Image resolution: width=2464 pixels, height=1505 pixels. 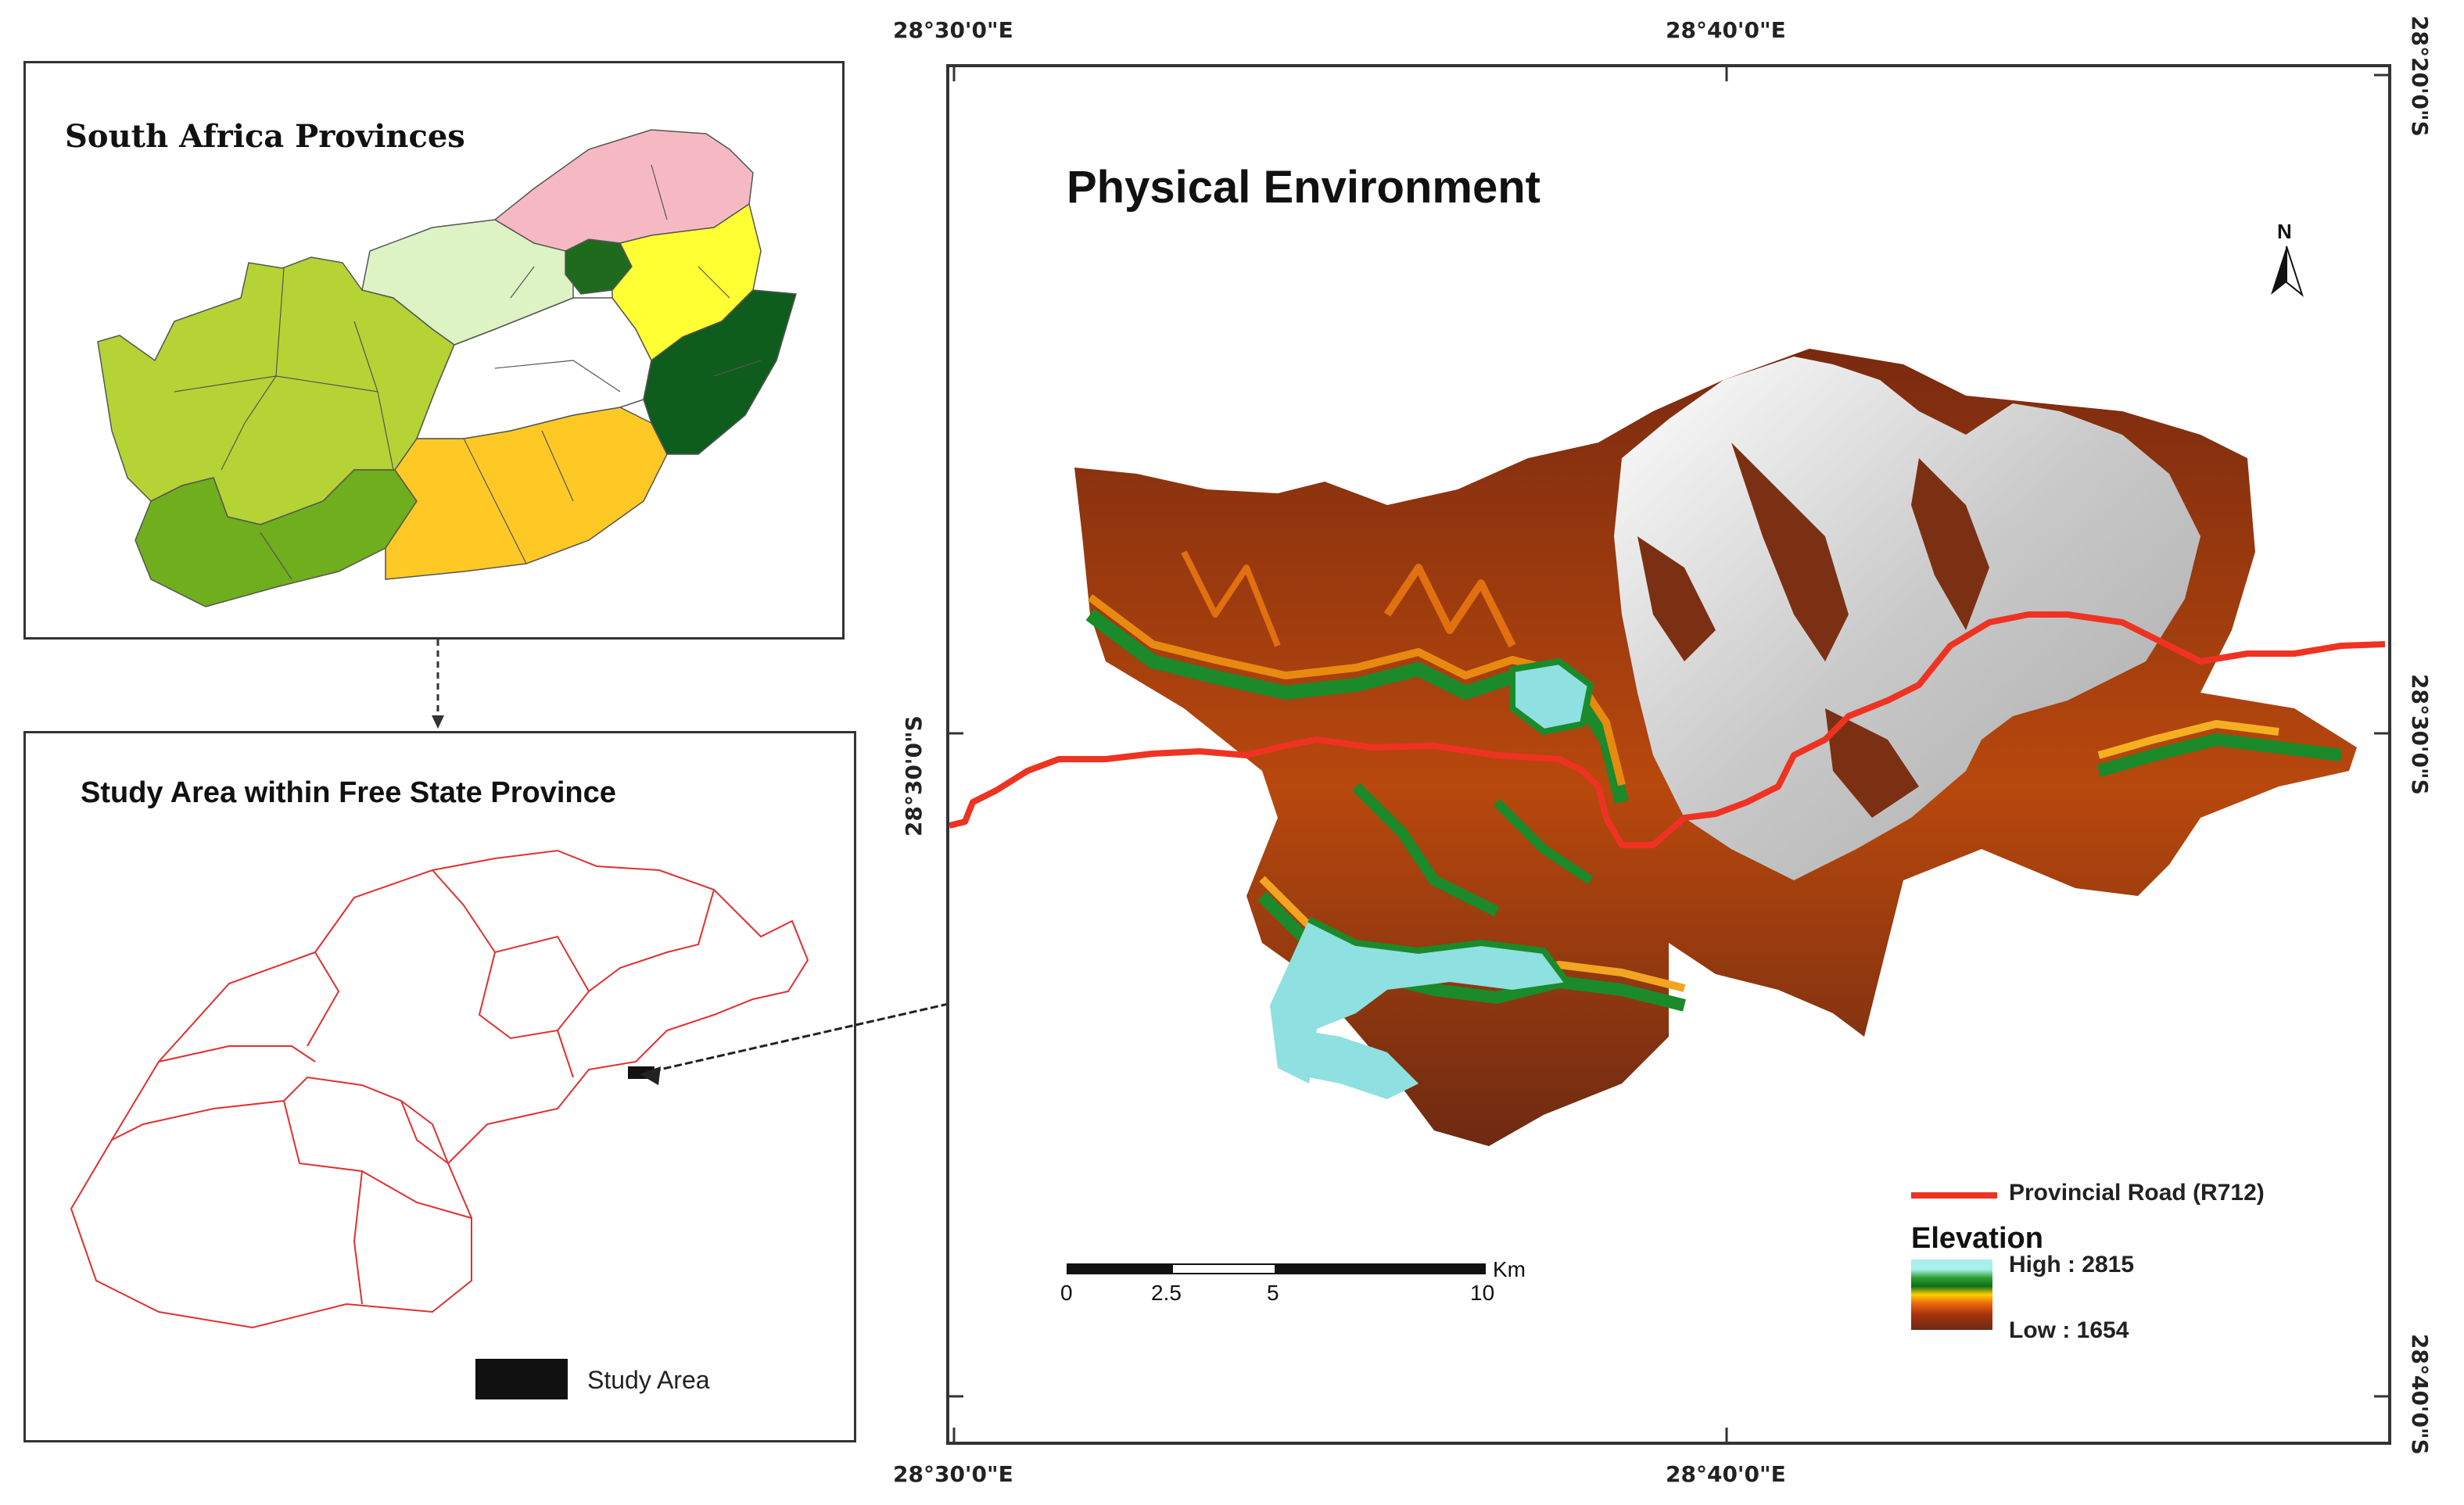 I want to click on main-map-title: Physical Environment, so click(x=1303, y=188).